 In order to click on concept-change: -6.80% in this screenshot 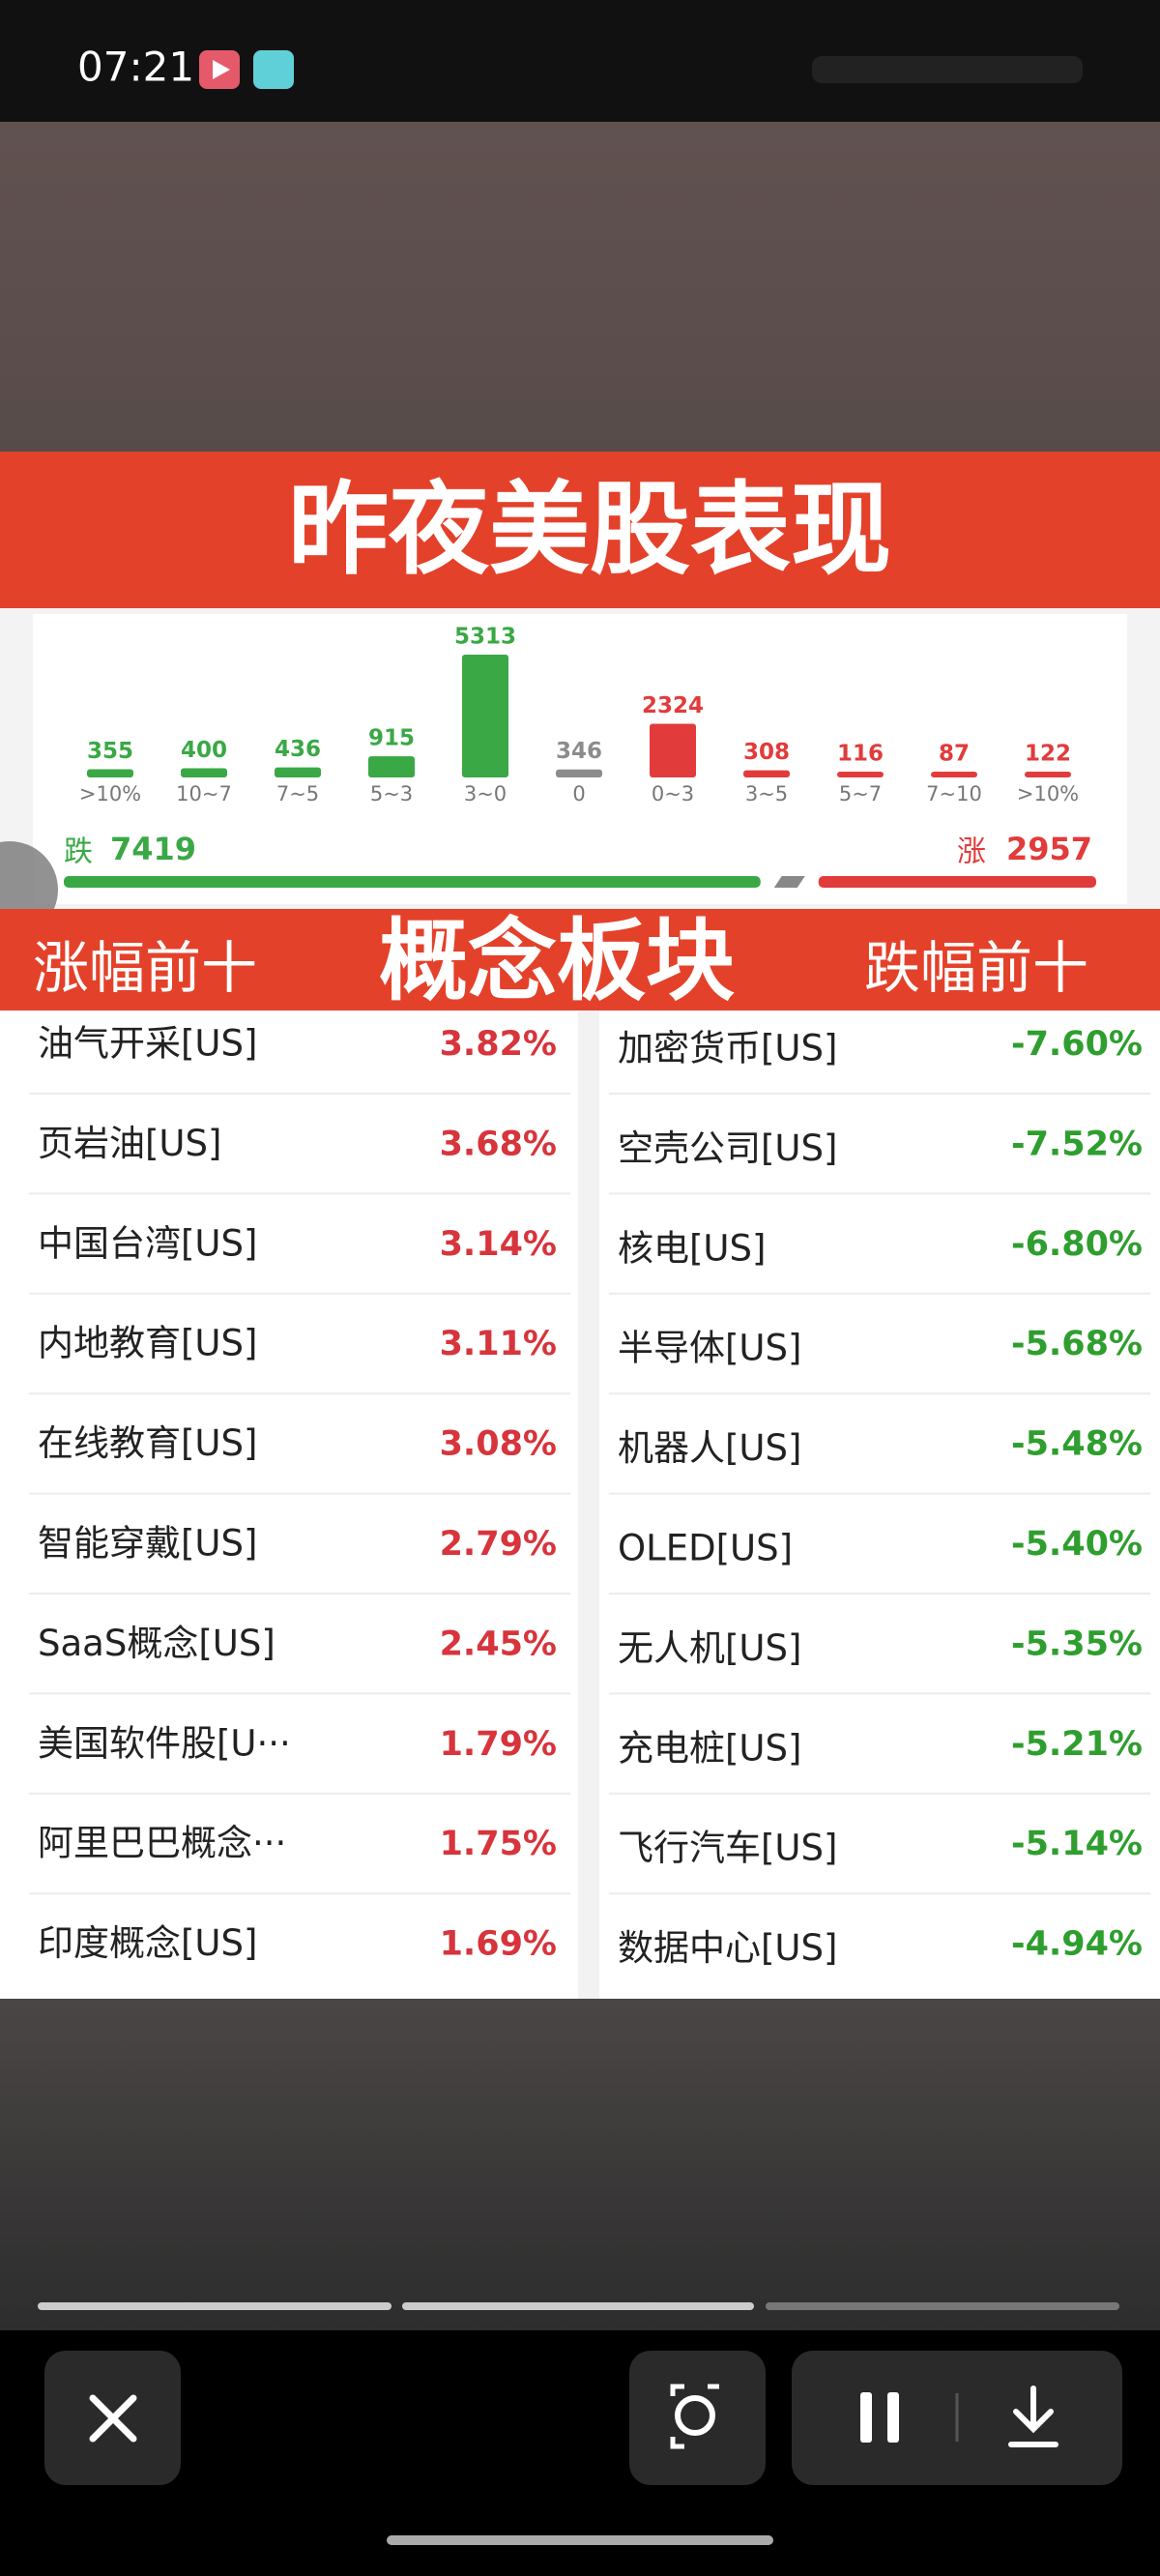, I will do `click(1077, 1244)`.